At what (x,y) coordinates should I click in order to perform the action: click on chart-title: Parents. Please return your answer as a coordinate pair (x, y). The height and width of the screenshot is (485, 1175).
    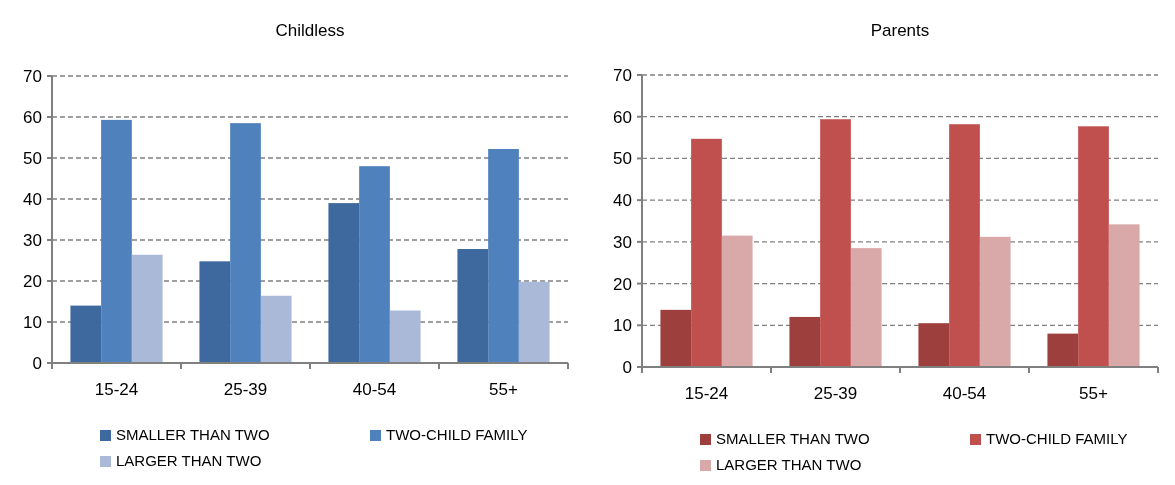
    Looking at the image, I should click on (900, 30).